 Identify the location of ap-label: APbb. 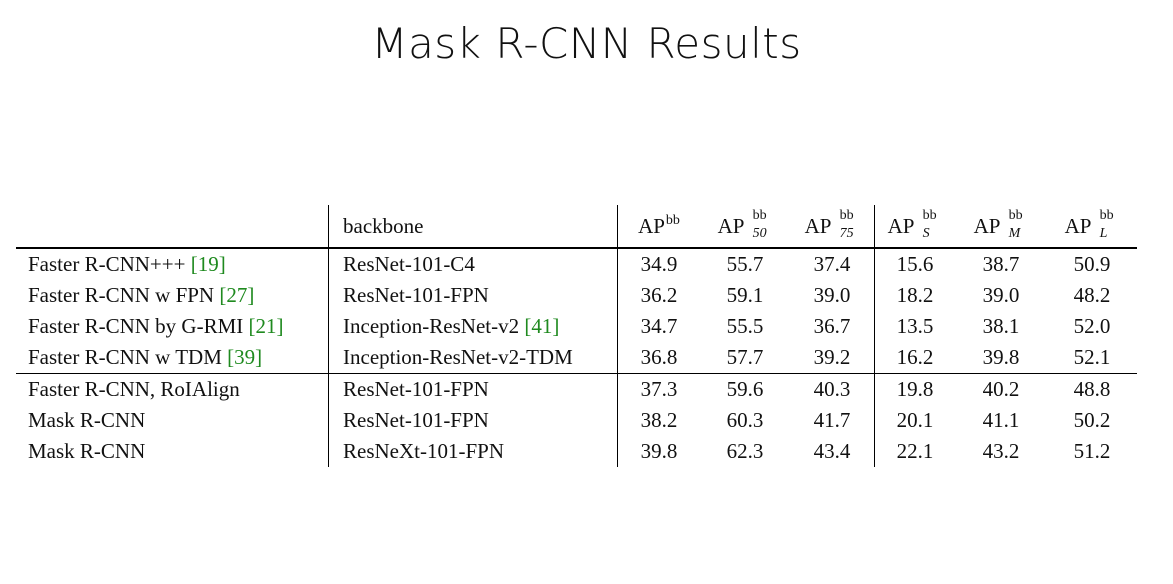
(659, 226).